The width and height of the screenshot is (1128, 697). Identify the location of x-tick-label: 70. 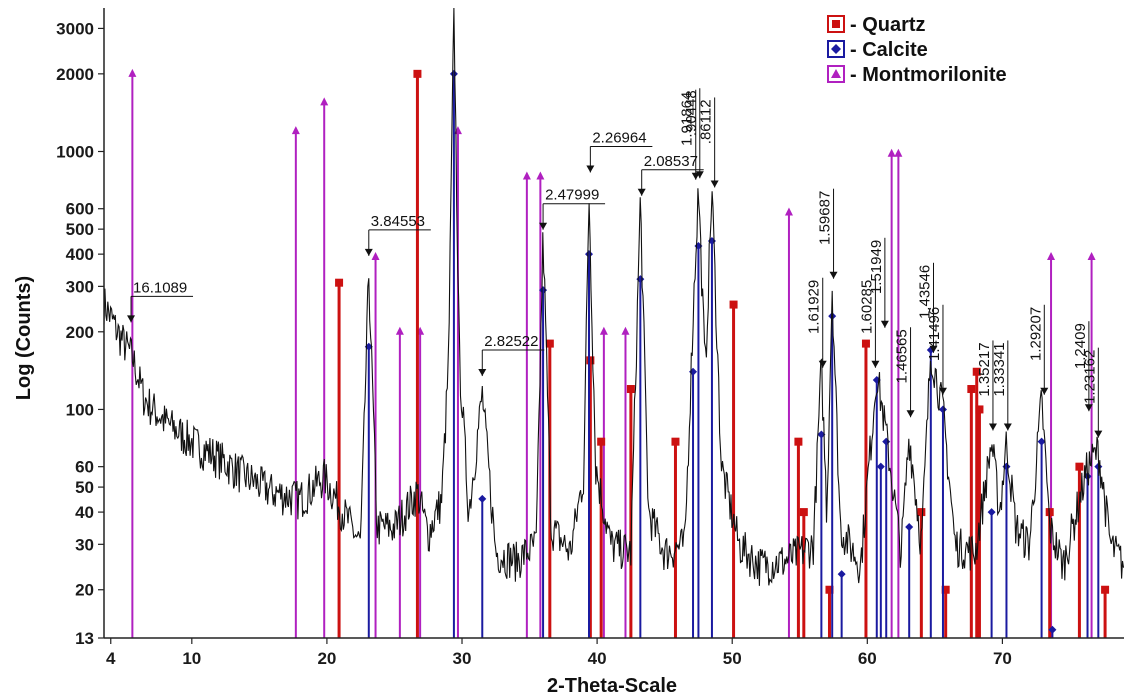
(1002, 658).